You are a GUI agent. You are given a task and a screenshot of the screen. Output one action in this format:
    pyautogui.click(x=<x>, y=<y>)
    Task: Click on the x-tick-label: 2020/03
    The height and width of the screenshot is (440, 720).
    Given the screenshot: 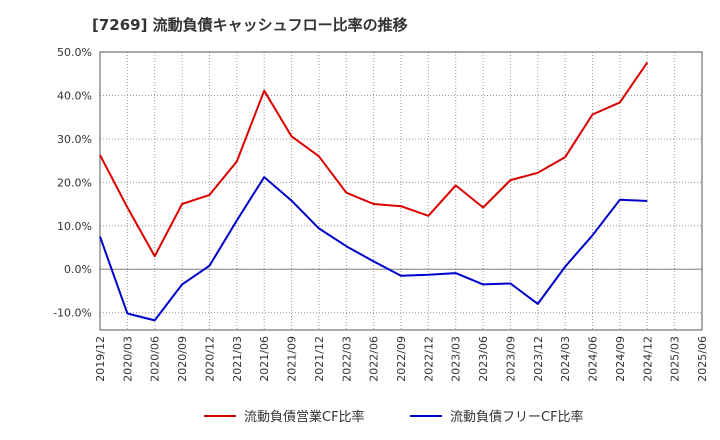 What is the action you would take?
    pyautogui.click(x=127, y=359)
    